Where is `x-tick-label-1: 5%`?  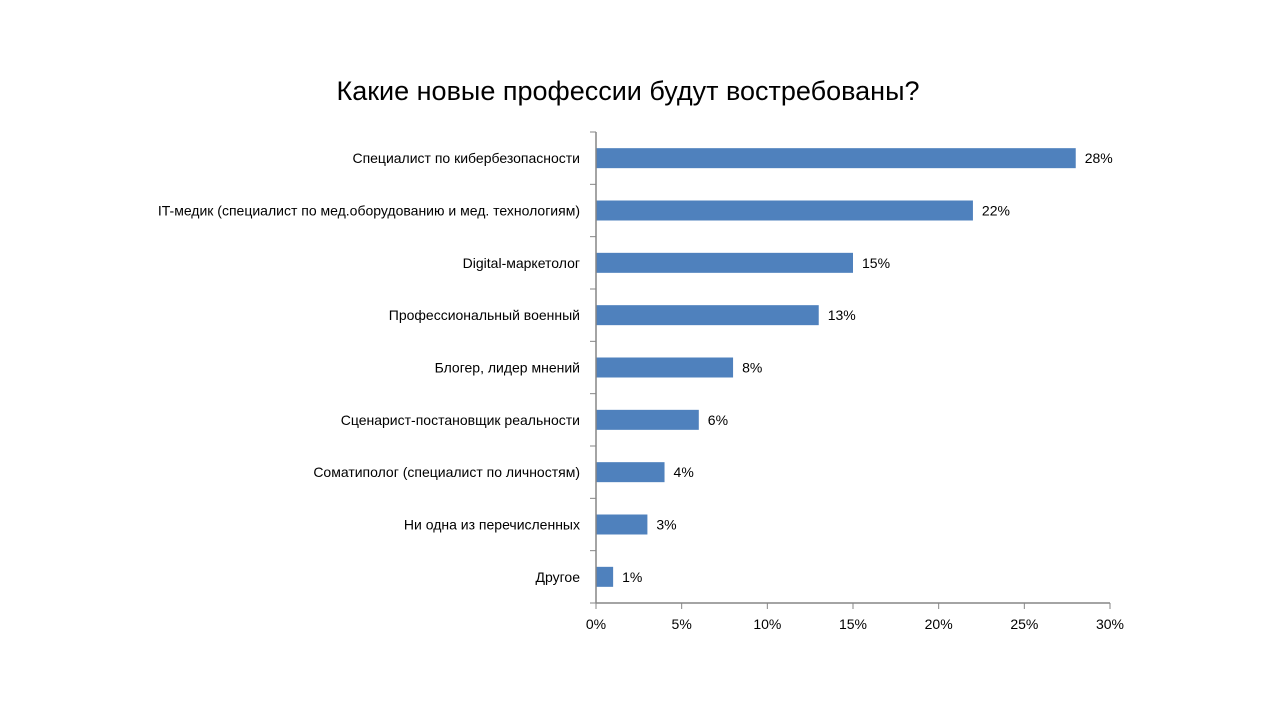
x-tick-label-1: 5% is located at coordinates (682, 624).